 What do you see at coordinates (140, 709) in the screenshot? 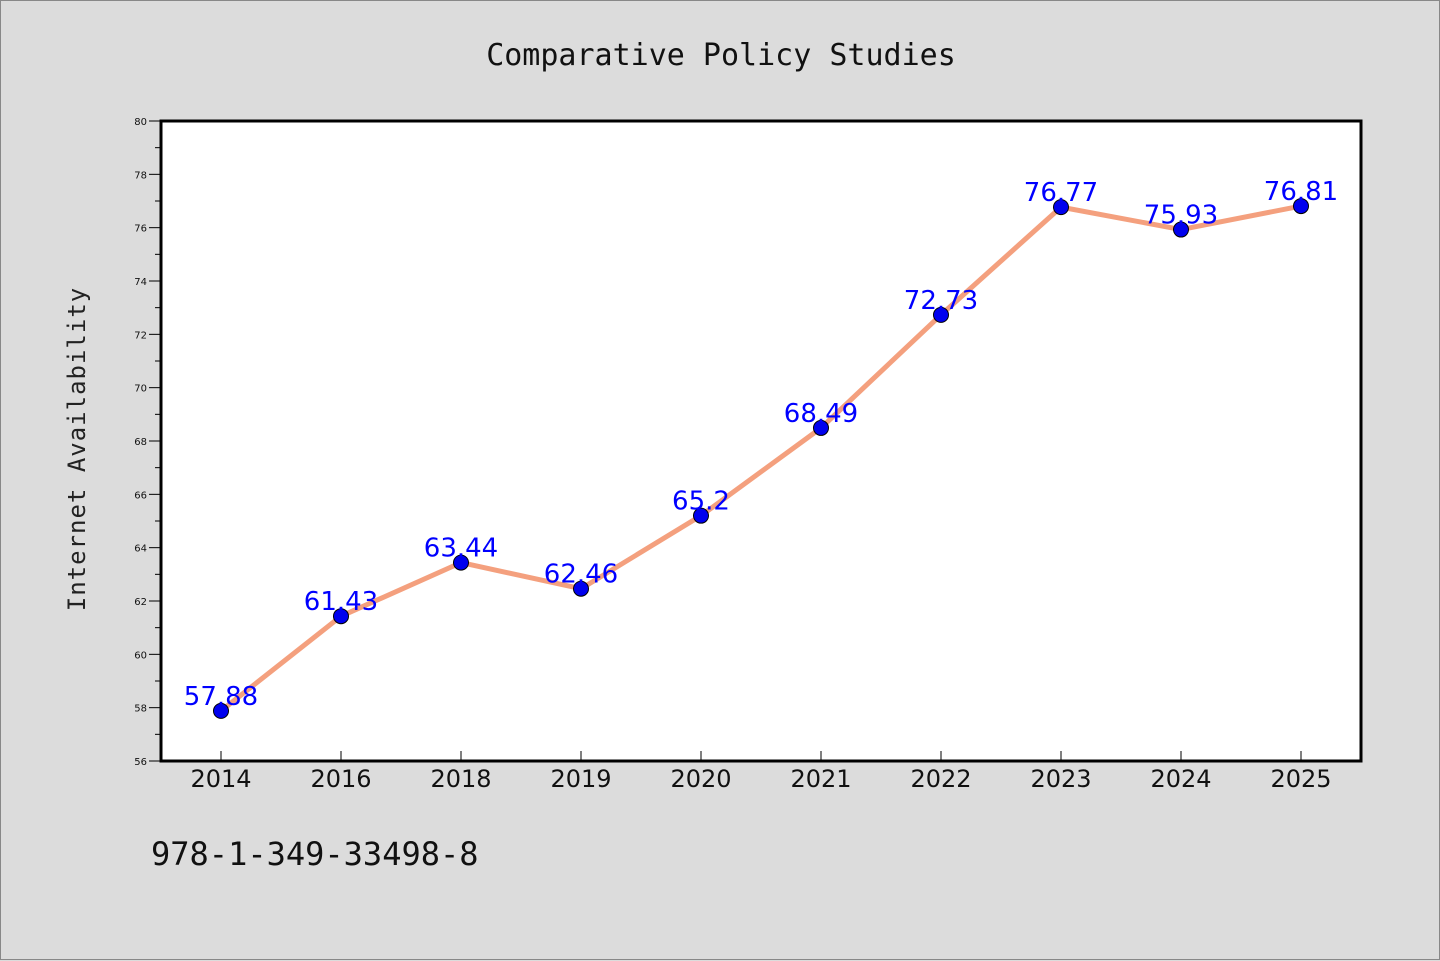
I see `y-tick-label: 58` at bounding box center [140, 709].